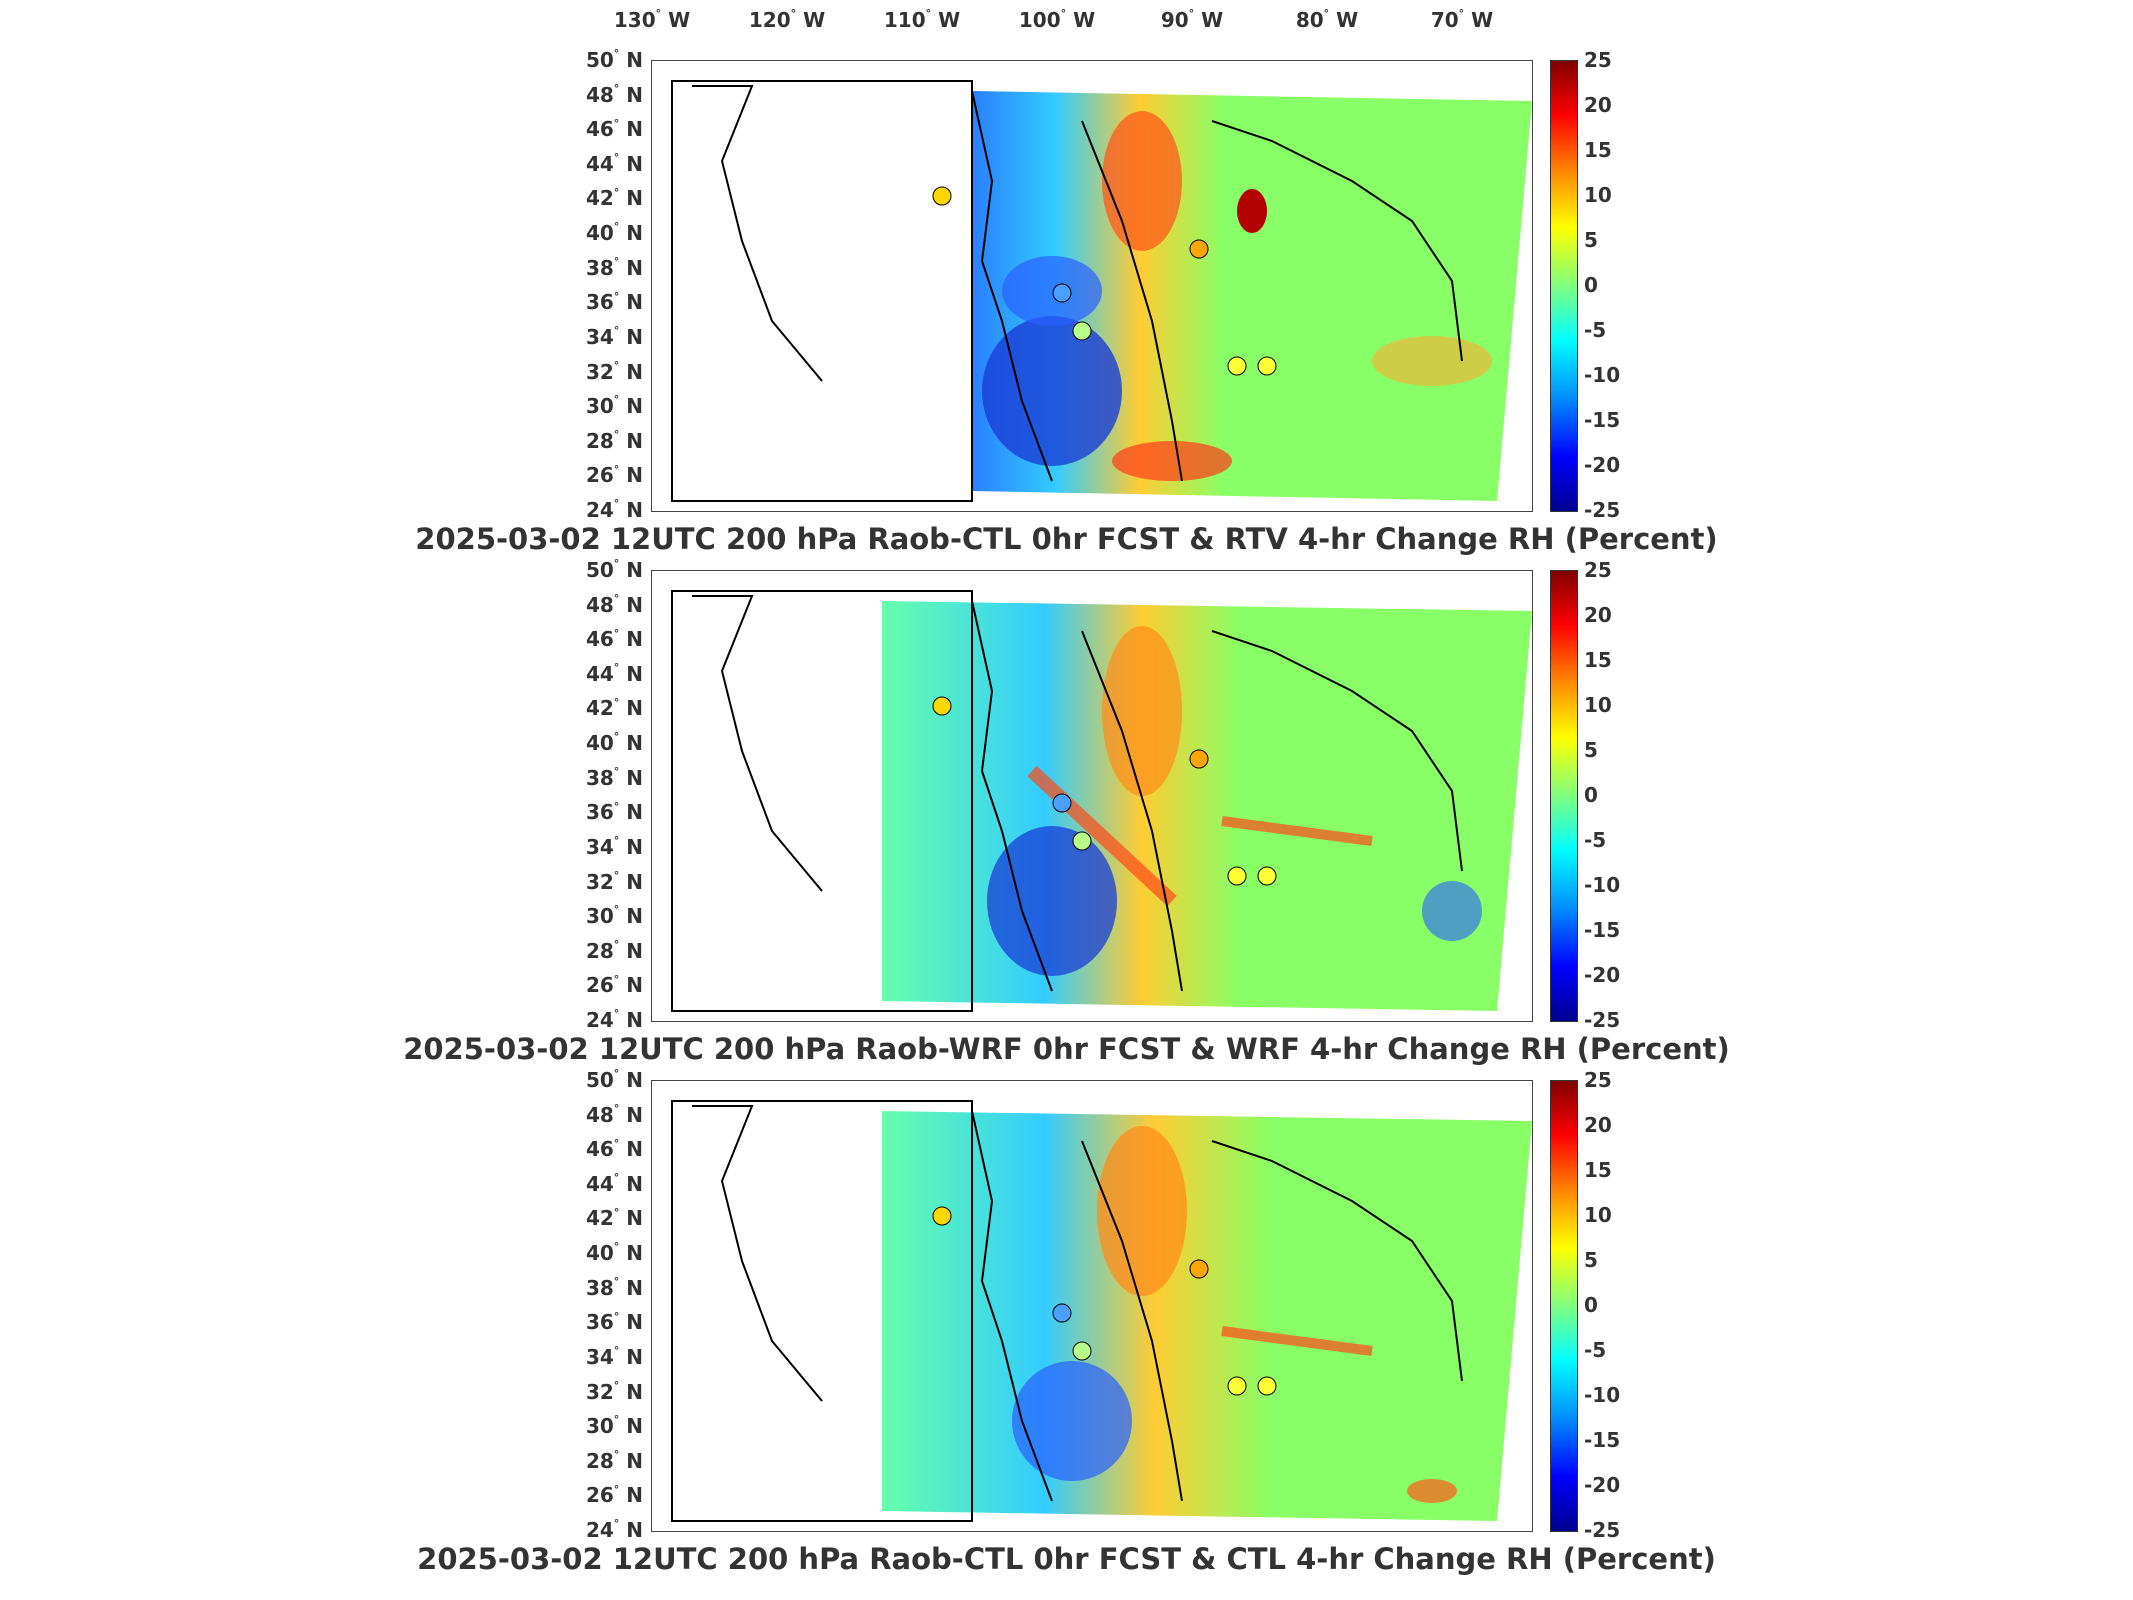 The height and width of the screenshot is (1600, 2133). What do you see at coordinates (1057, 19) in the screenshot?
I see `longitude-label: 100° W` at bounding box center [1057, 19].